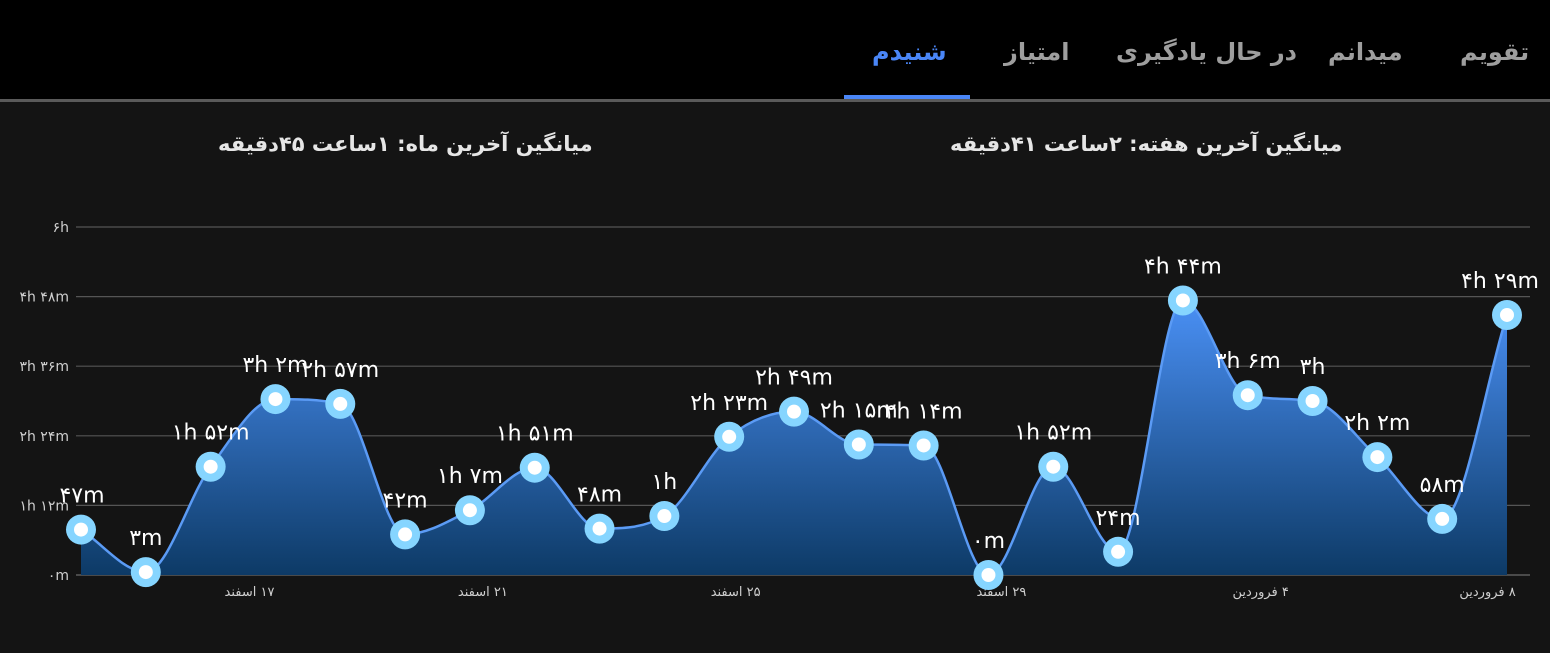 This screenshot has height=653, width=1550. What do you see at coordinates (405, 144) in the screenshot?
I see `month-average-text: میانگین آخرین ماه: ۱ساعت ۴۵دقیقه` at bounding box center [405, 144].